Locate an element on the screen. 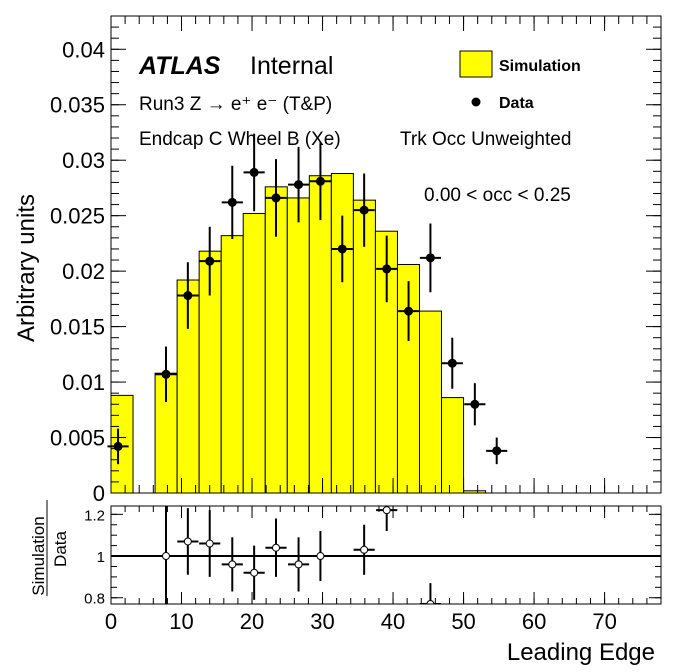 The width and height of the screenshot is (696, 672). occupancy-label: 0.00 < occ < 0.25 is located at coordinates (497, 195).